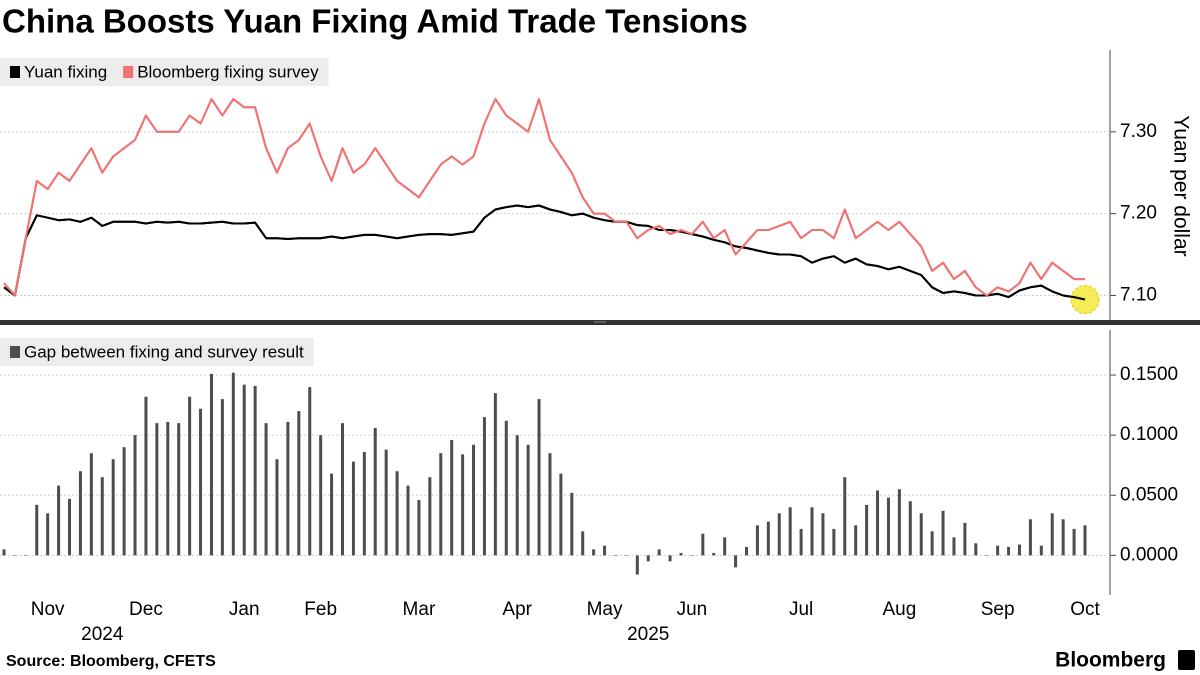 This screenshot has width=1200, height=675. Describe the element at coordinates (1138, 213) in the screenshot. I see `y-tick-label: 7.20` at that location.